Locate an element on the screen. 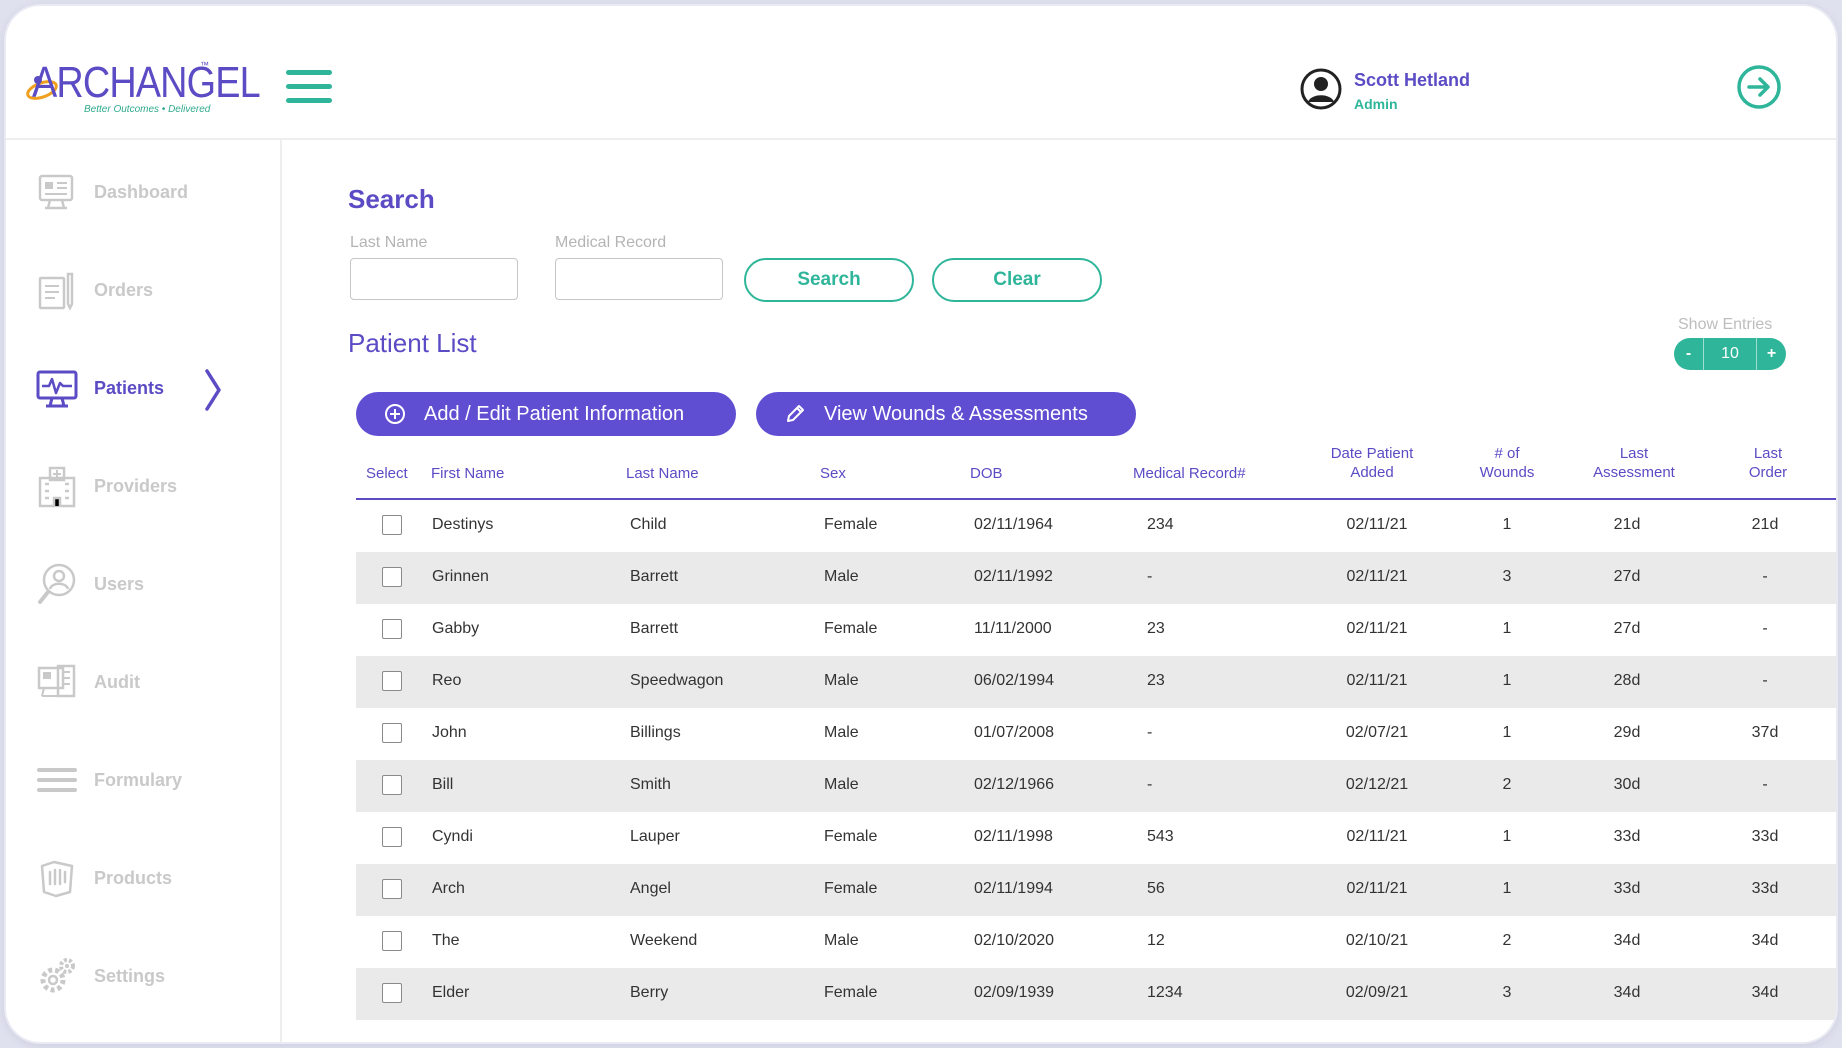  logo-swoosh-icon is located at coordinates (42, 88).